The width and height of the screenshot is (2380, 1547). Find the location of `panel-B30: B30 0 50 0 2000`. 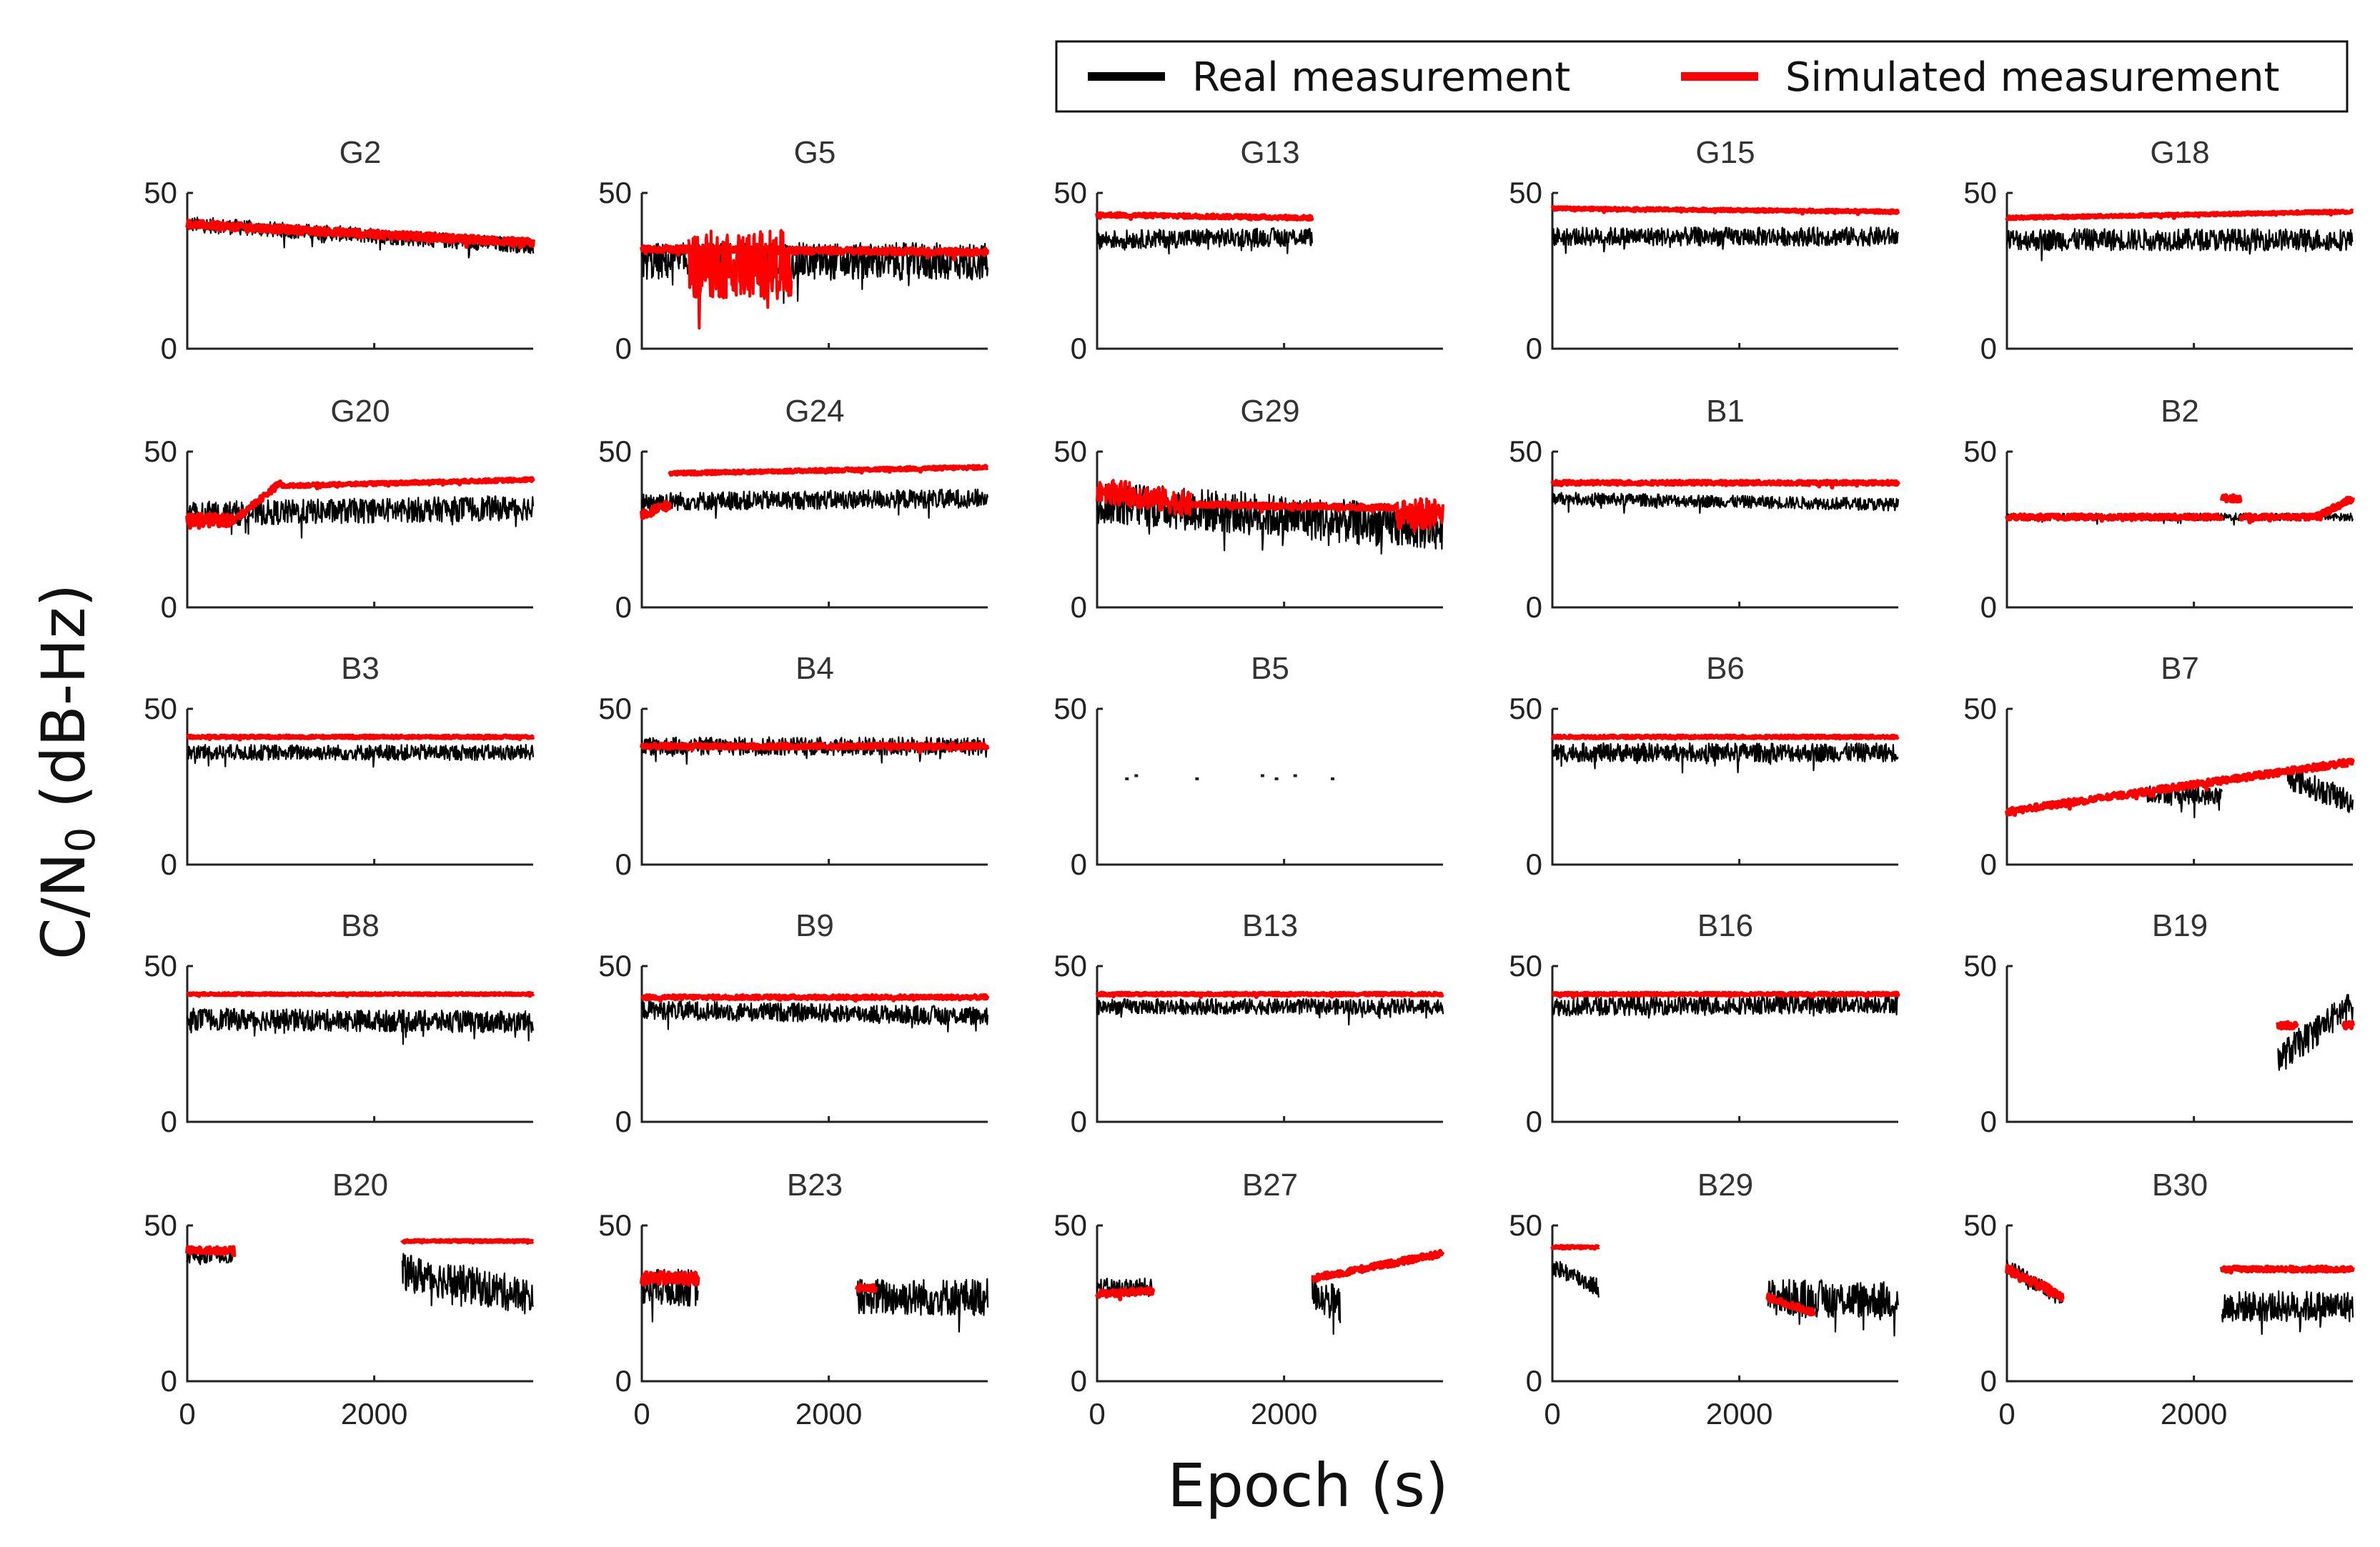

panel-B30: B30 0 50 0 2000 is located at coordinates (2159, 1299).